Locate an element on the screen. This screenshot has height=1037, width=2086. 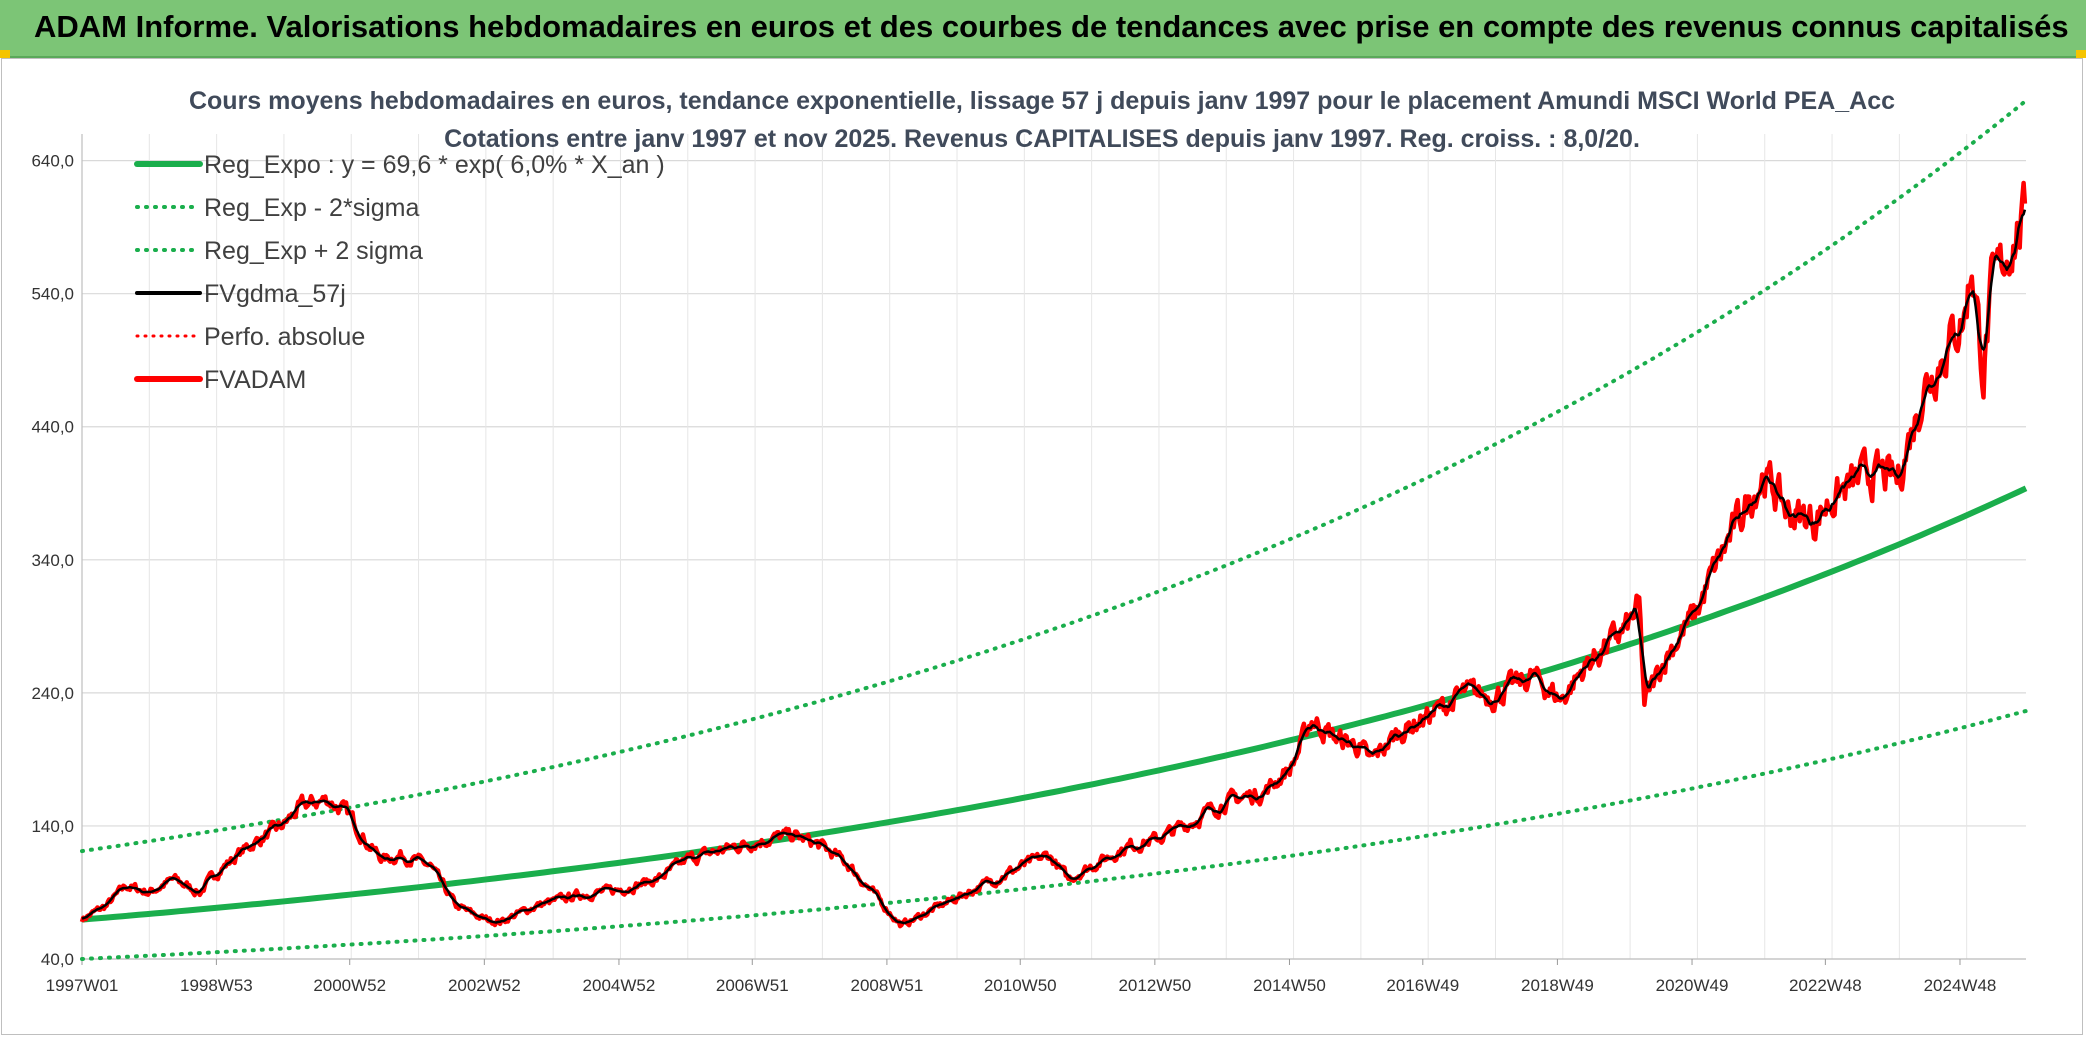
corner-marker-right is located at coordinates (2081, 54).